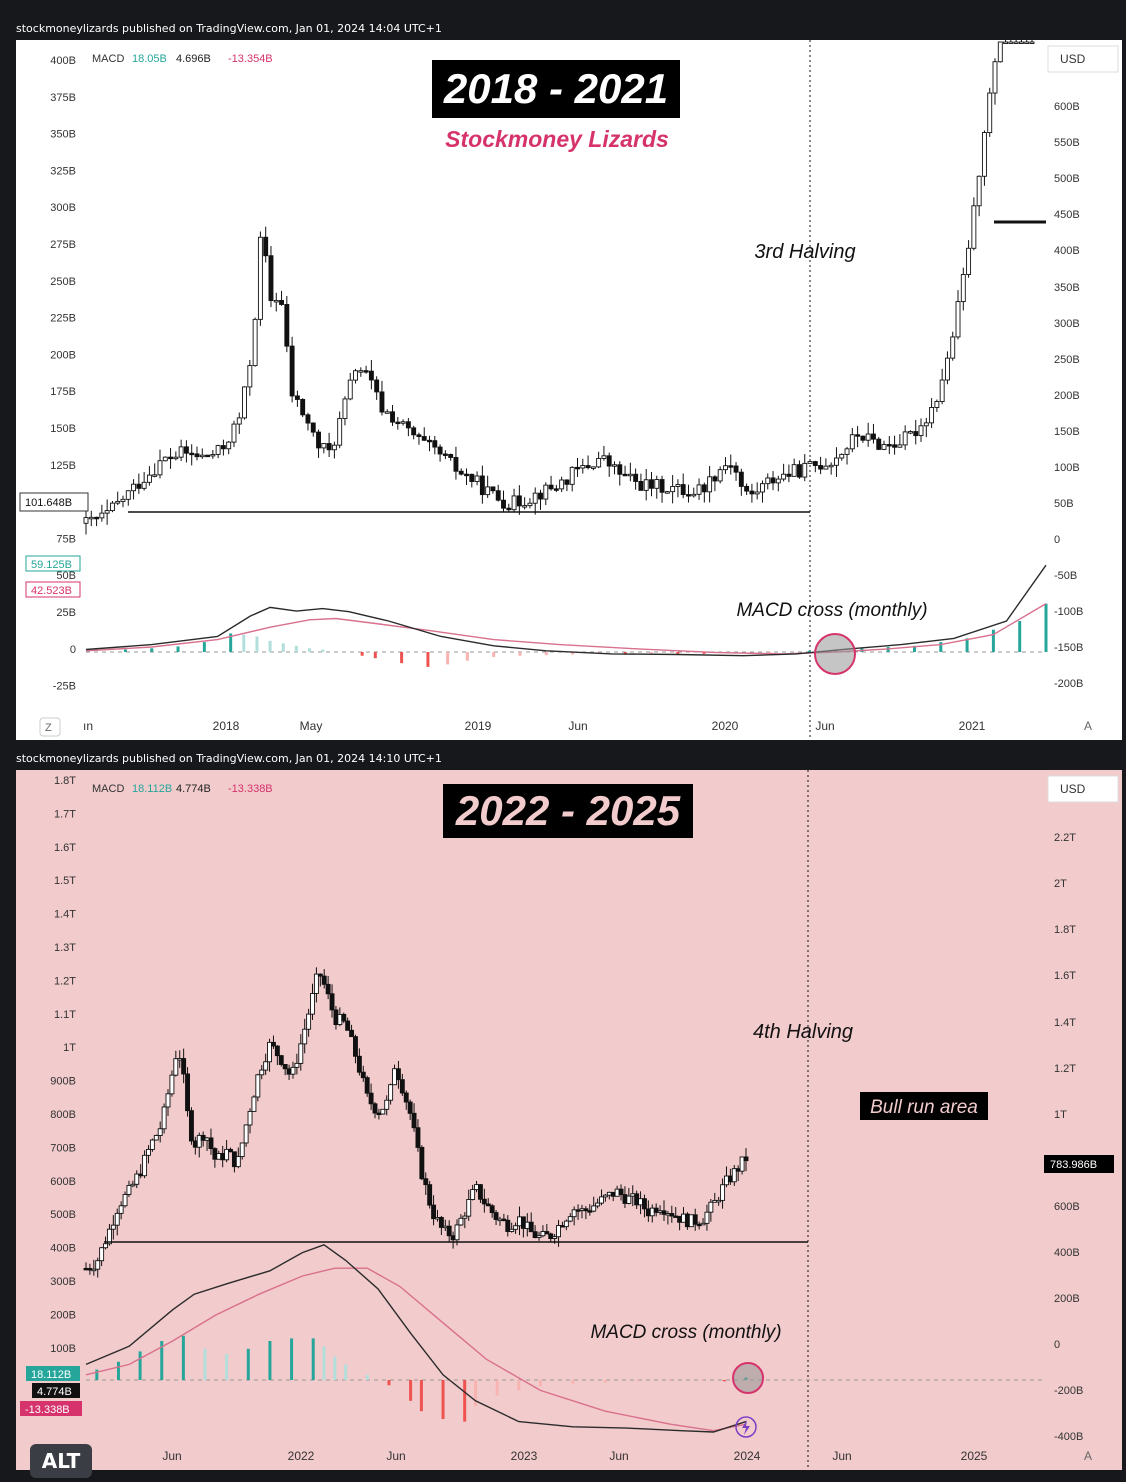  Describe the element at coordinates (73, 650) in the screenshot. I see `left-axis-tick: 0` at that location.